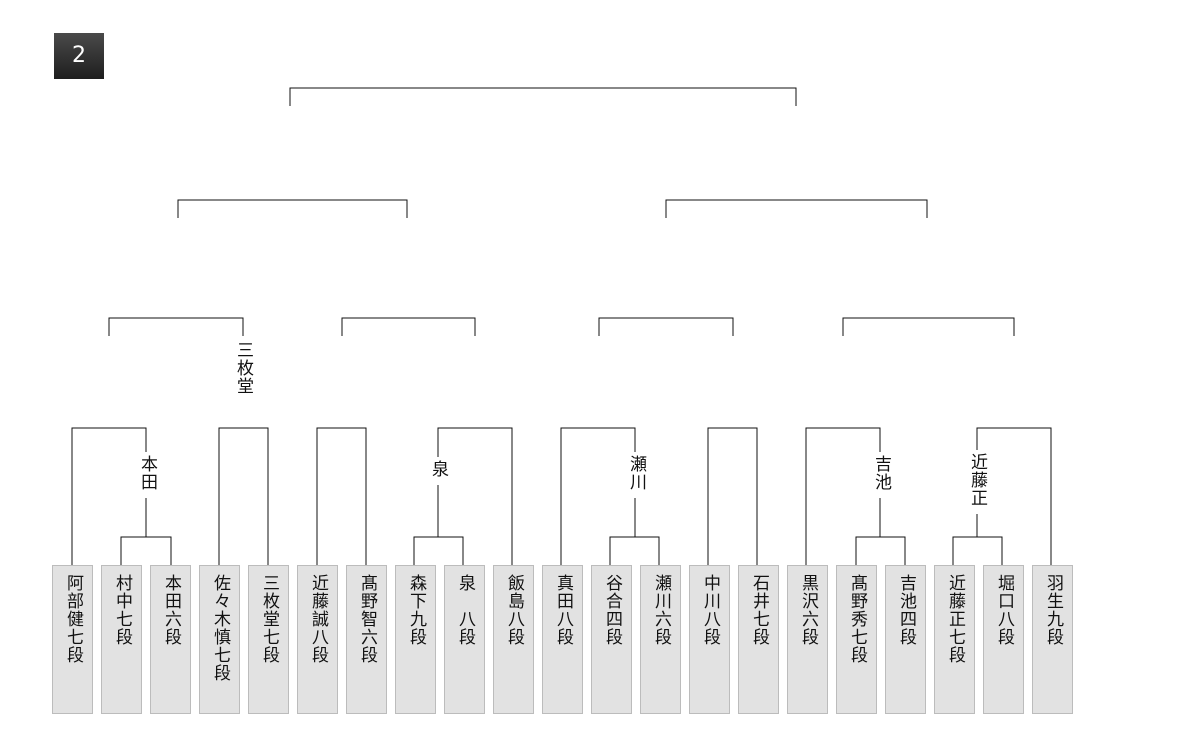 This screenshot has width=1182, height=746. I want to click on player-name: 阿部健七段, so click(73, 619).